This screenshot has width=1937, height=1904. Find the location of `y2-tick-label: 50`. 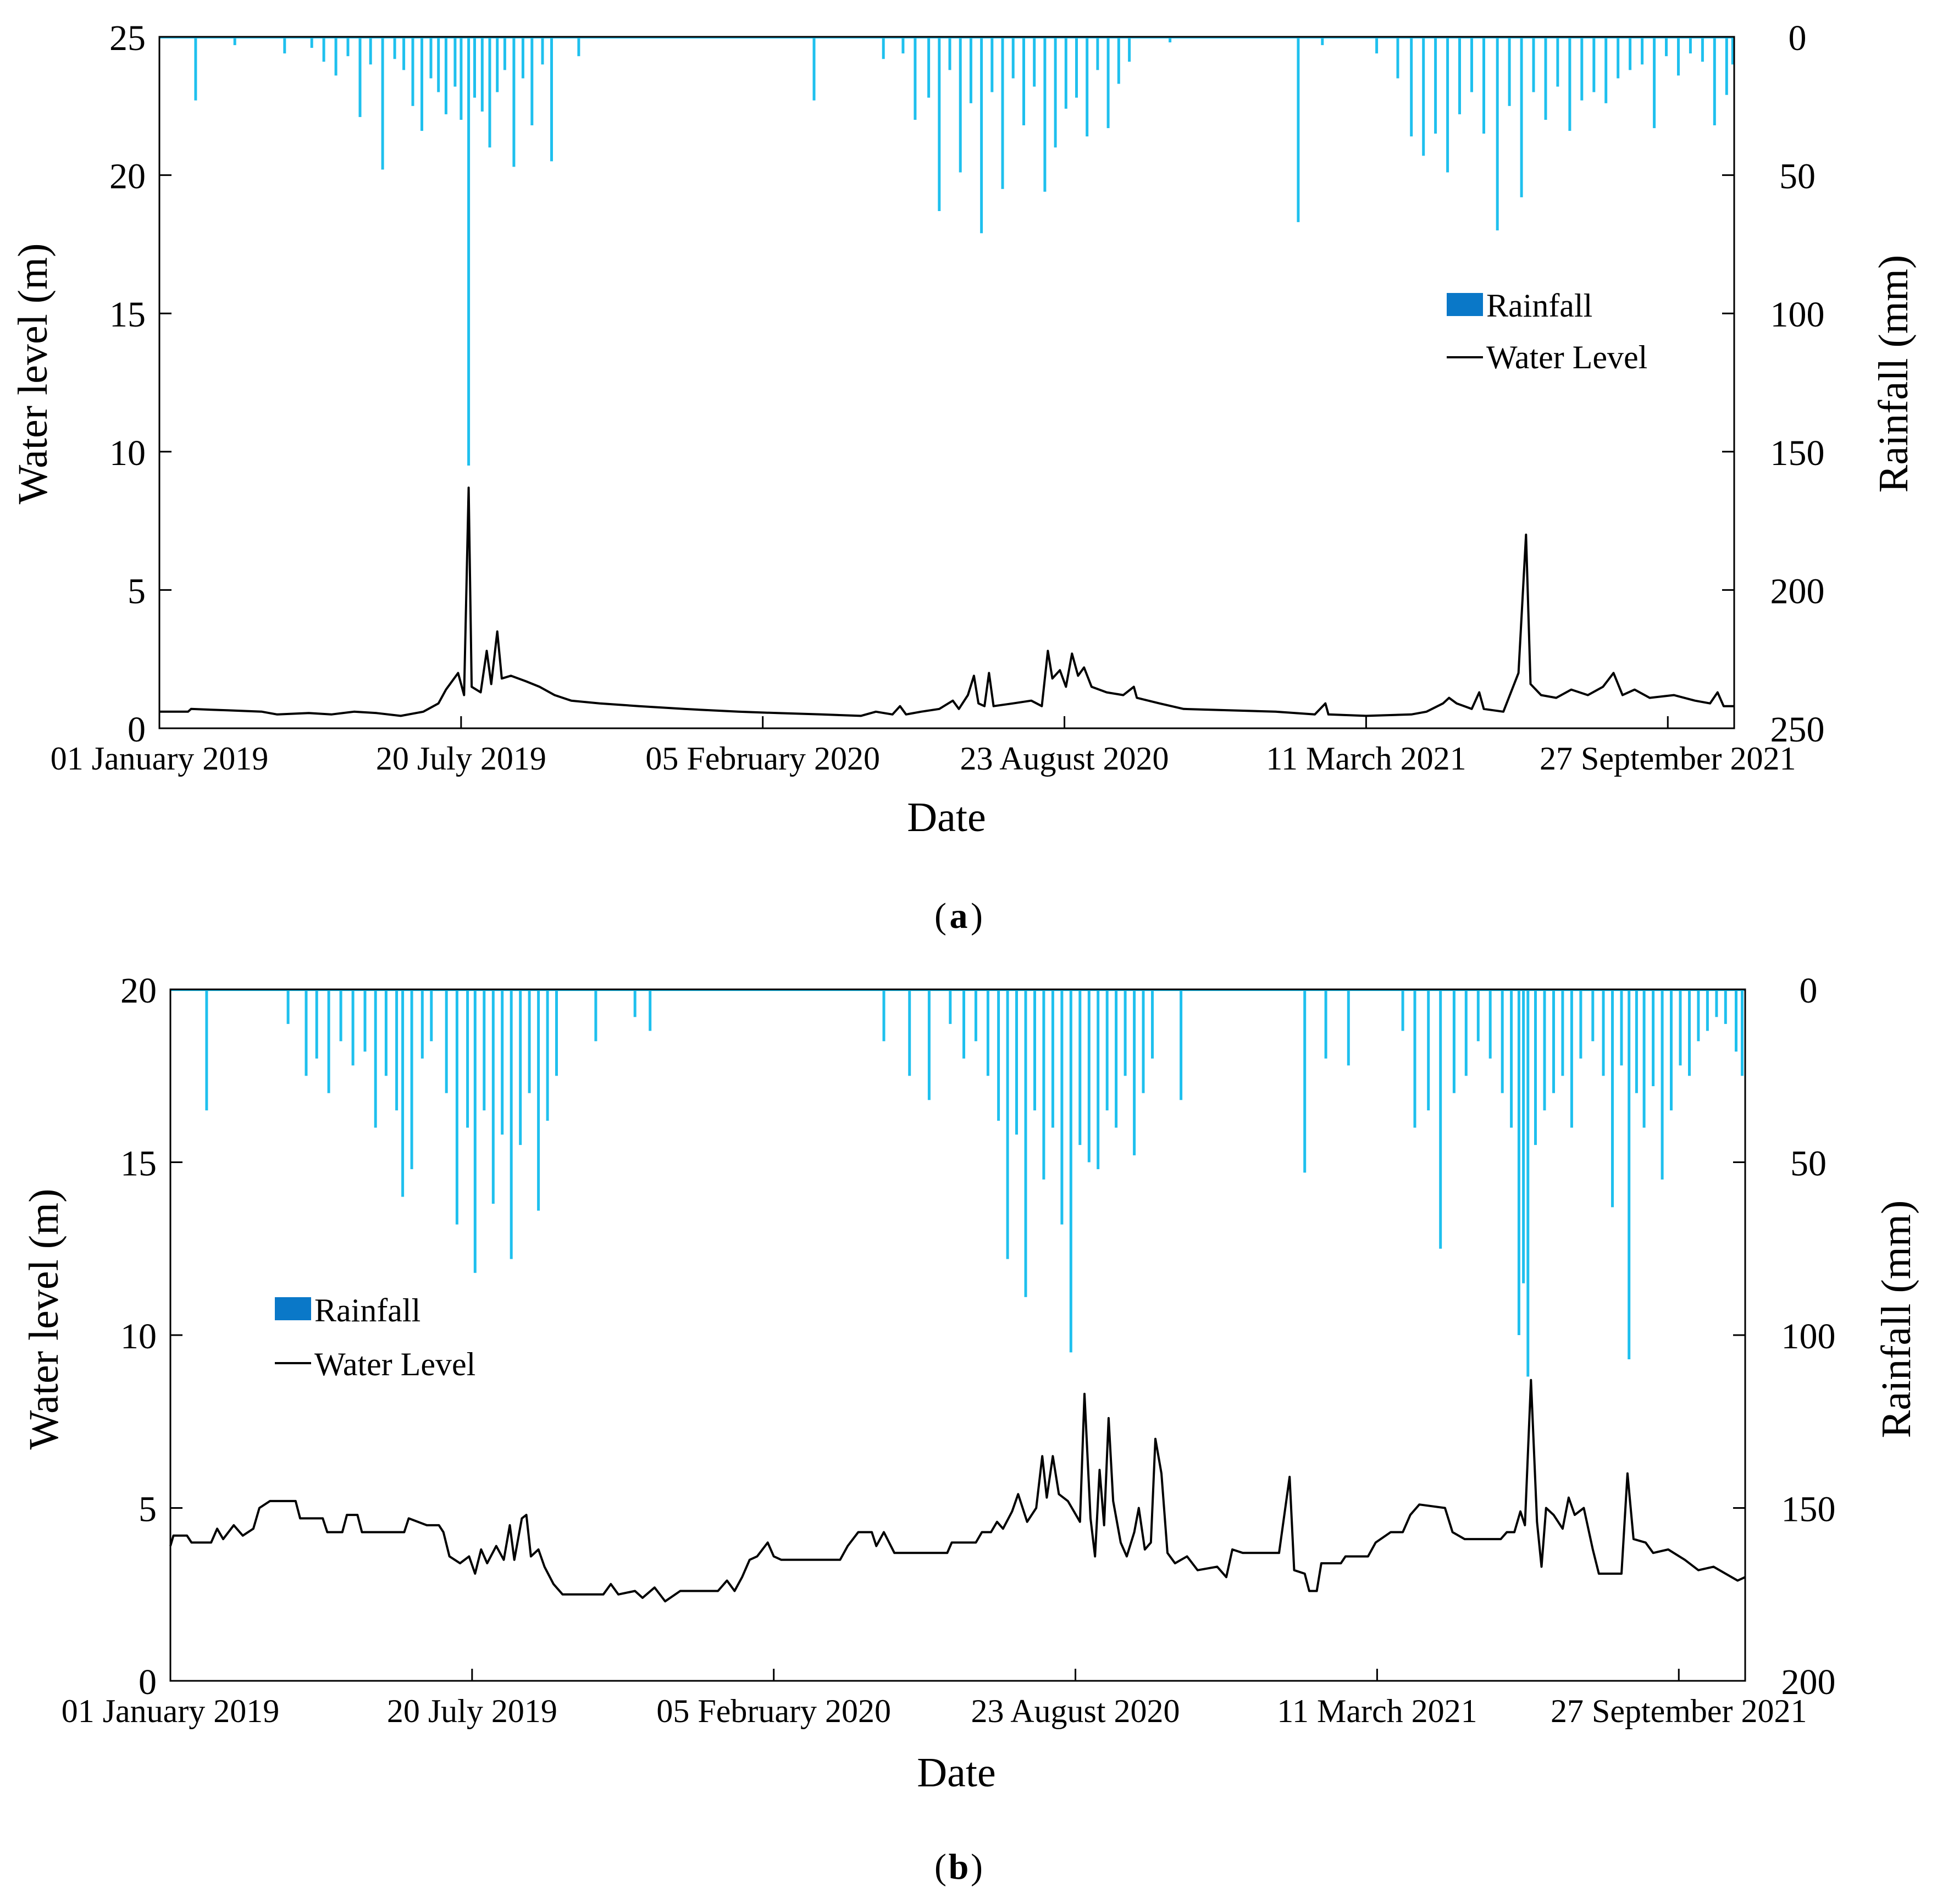

y2-tick-label: 50 is located at coordinates (1808, 1164).